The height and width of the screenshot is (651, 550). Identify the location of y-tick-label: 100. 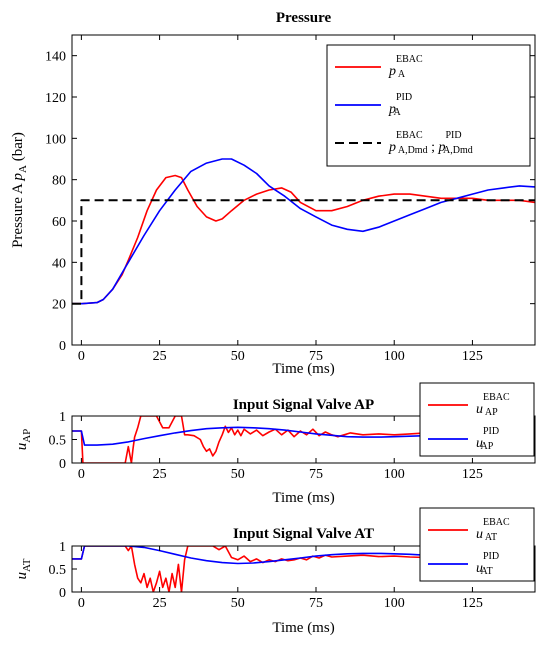
(55, 139).